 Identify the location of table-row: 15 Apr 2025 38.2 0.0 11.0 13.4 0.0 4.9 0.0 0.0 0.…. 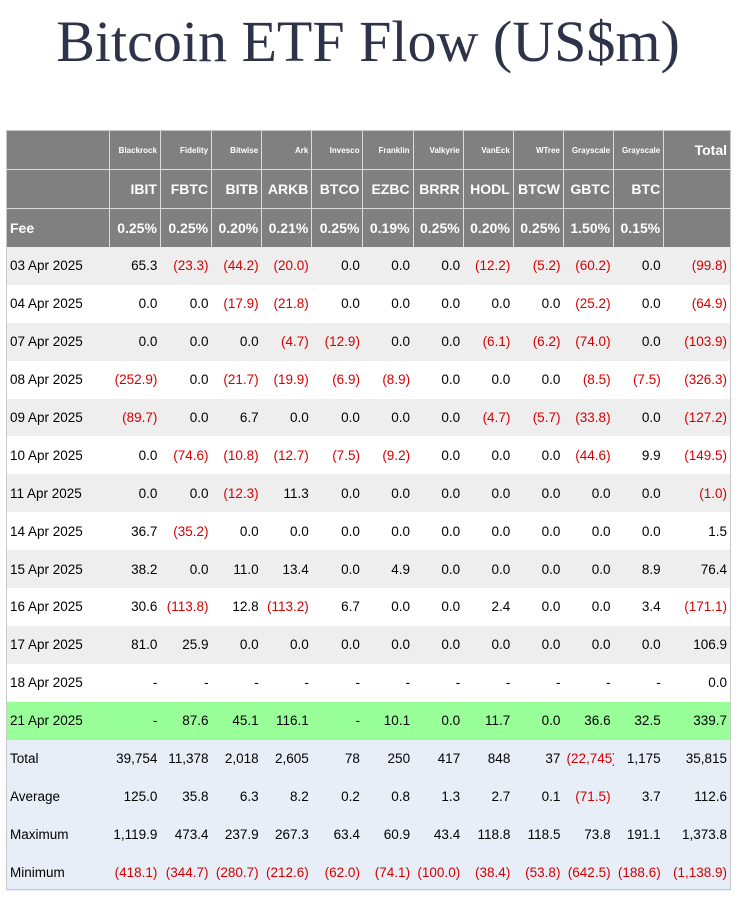
(368, 569).